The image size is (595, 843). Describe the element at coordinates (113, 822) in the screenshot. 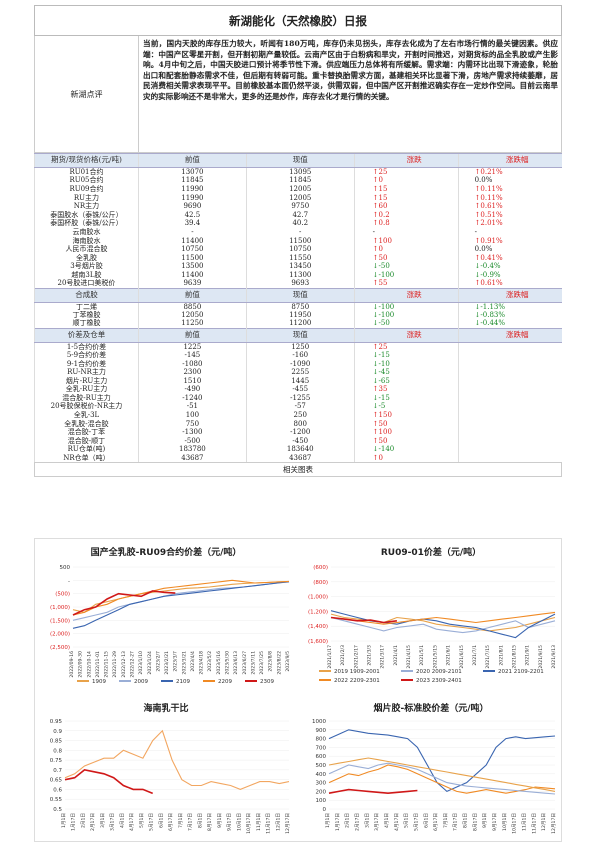

I see `x-tick-label: 3月17日` at that location.